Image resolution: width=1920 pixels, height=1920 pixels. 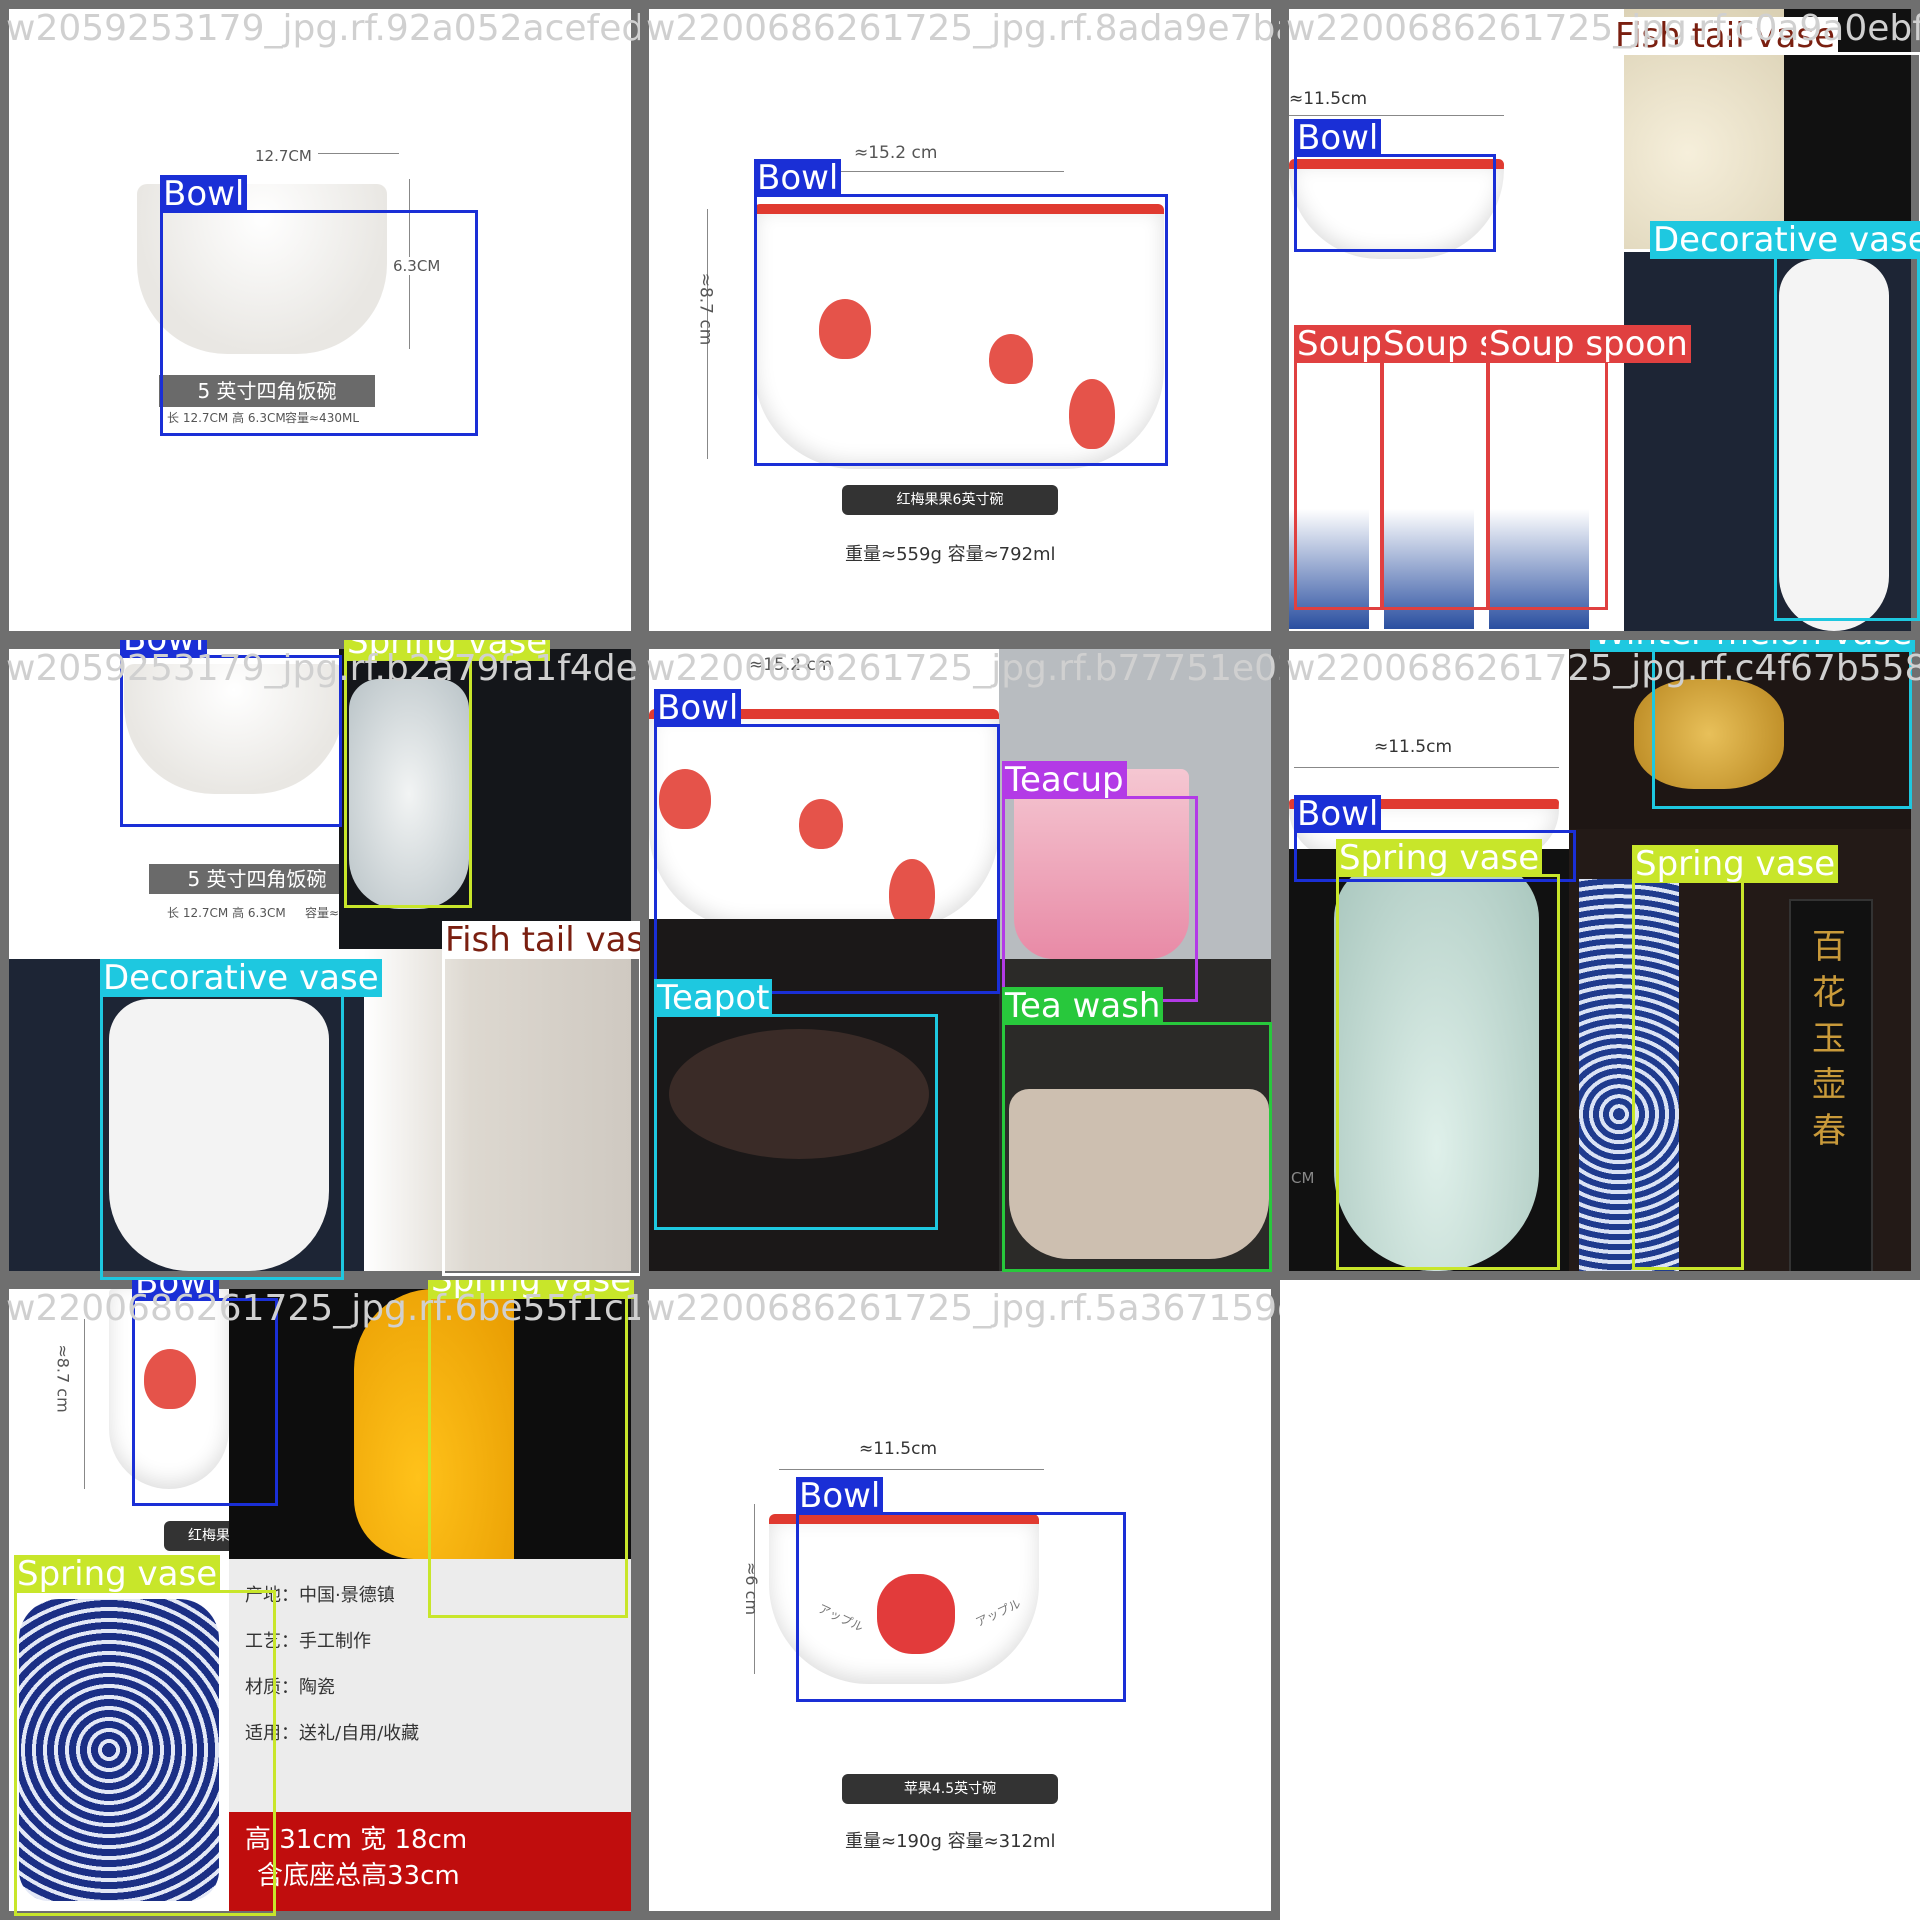 What do you see at coordinates (308, 1641) in the screenshot?
I see `craft: 工艺：手工制作` at bounding box center [308, 1641].